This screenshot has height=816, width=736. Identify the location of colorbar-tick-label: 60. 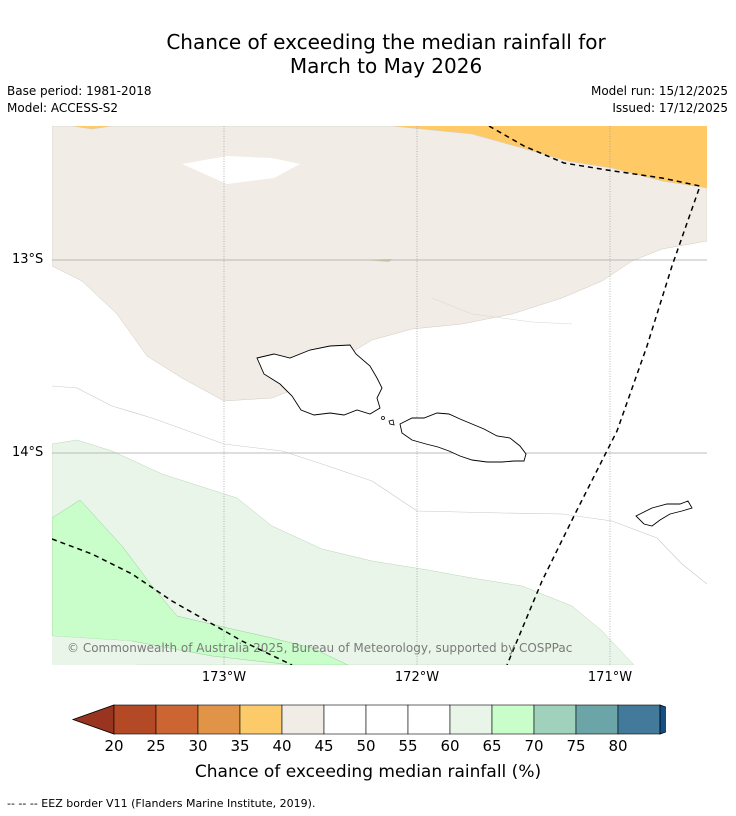
(450, 746).